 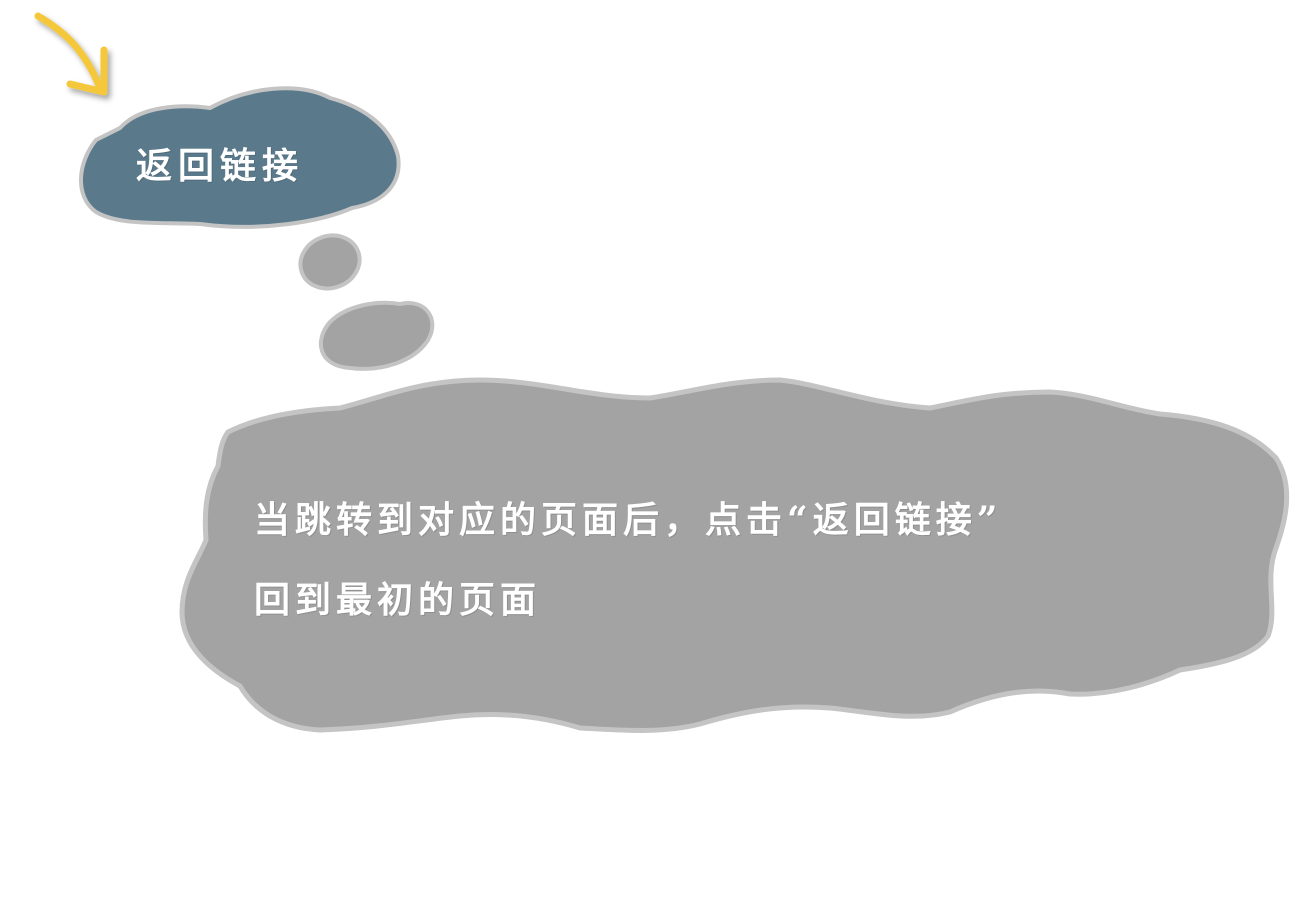 What do you see at coordinates (734, 560) in the screenshot?
I see `description-text: 当跳转到对应的页面后，点击“返回链接” 回到最初的页面` at bounding box center [734, 560].